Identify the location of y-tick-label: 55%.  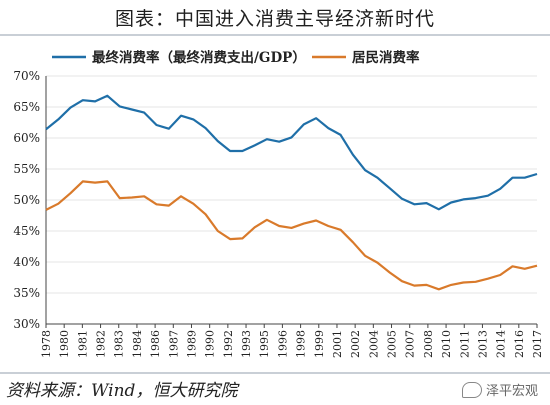
(26, 169).